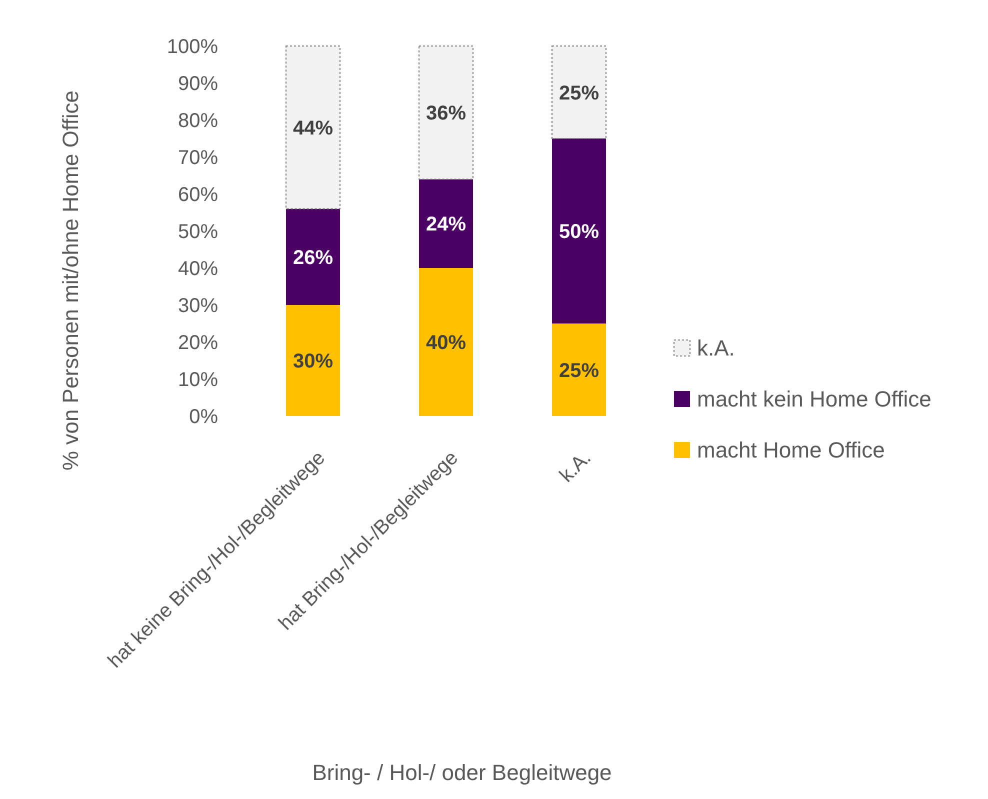  What do you see at coordinates (198, 343) in the screenshot?
I see `y-tick-label: 20%` at bounding box center [198, 343].